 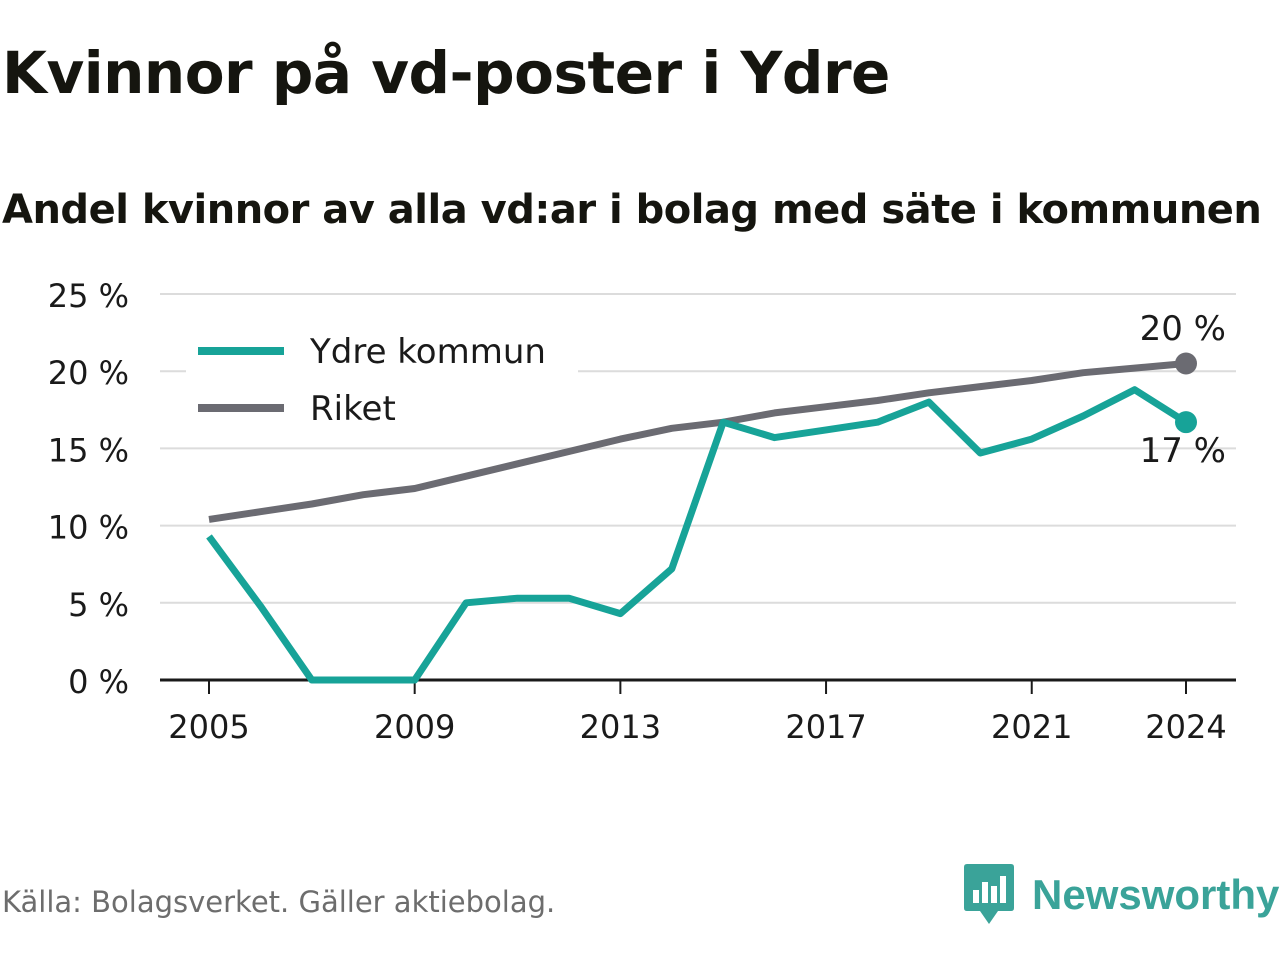 I want to click on y-tick-label: 0 %, so click(x=98, y=682).